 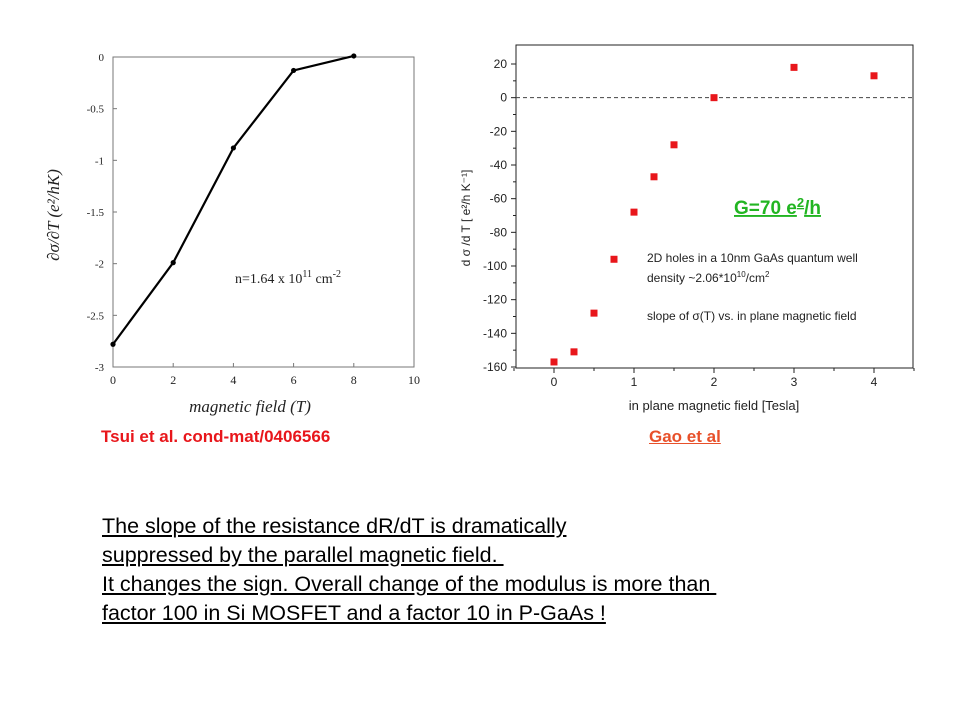 I want to click on left-y-tick-label: -1, so click(x=99, y=161).